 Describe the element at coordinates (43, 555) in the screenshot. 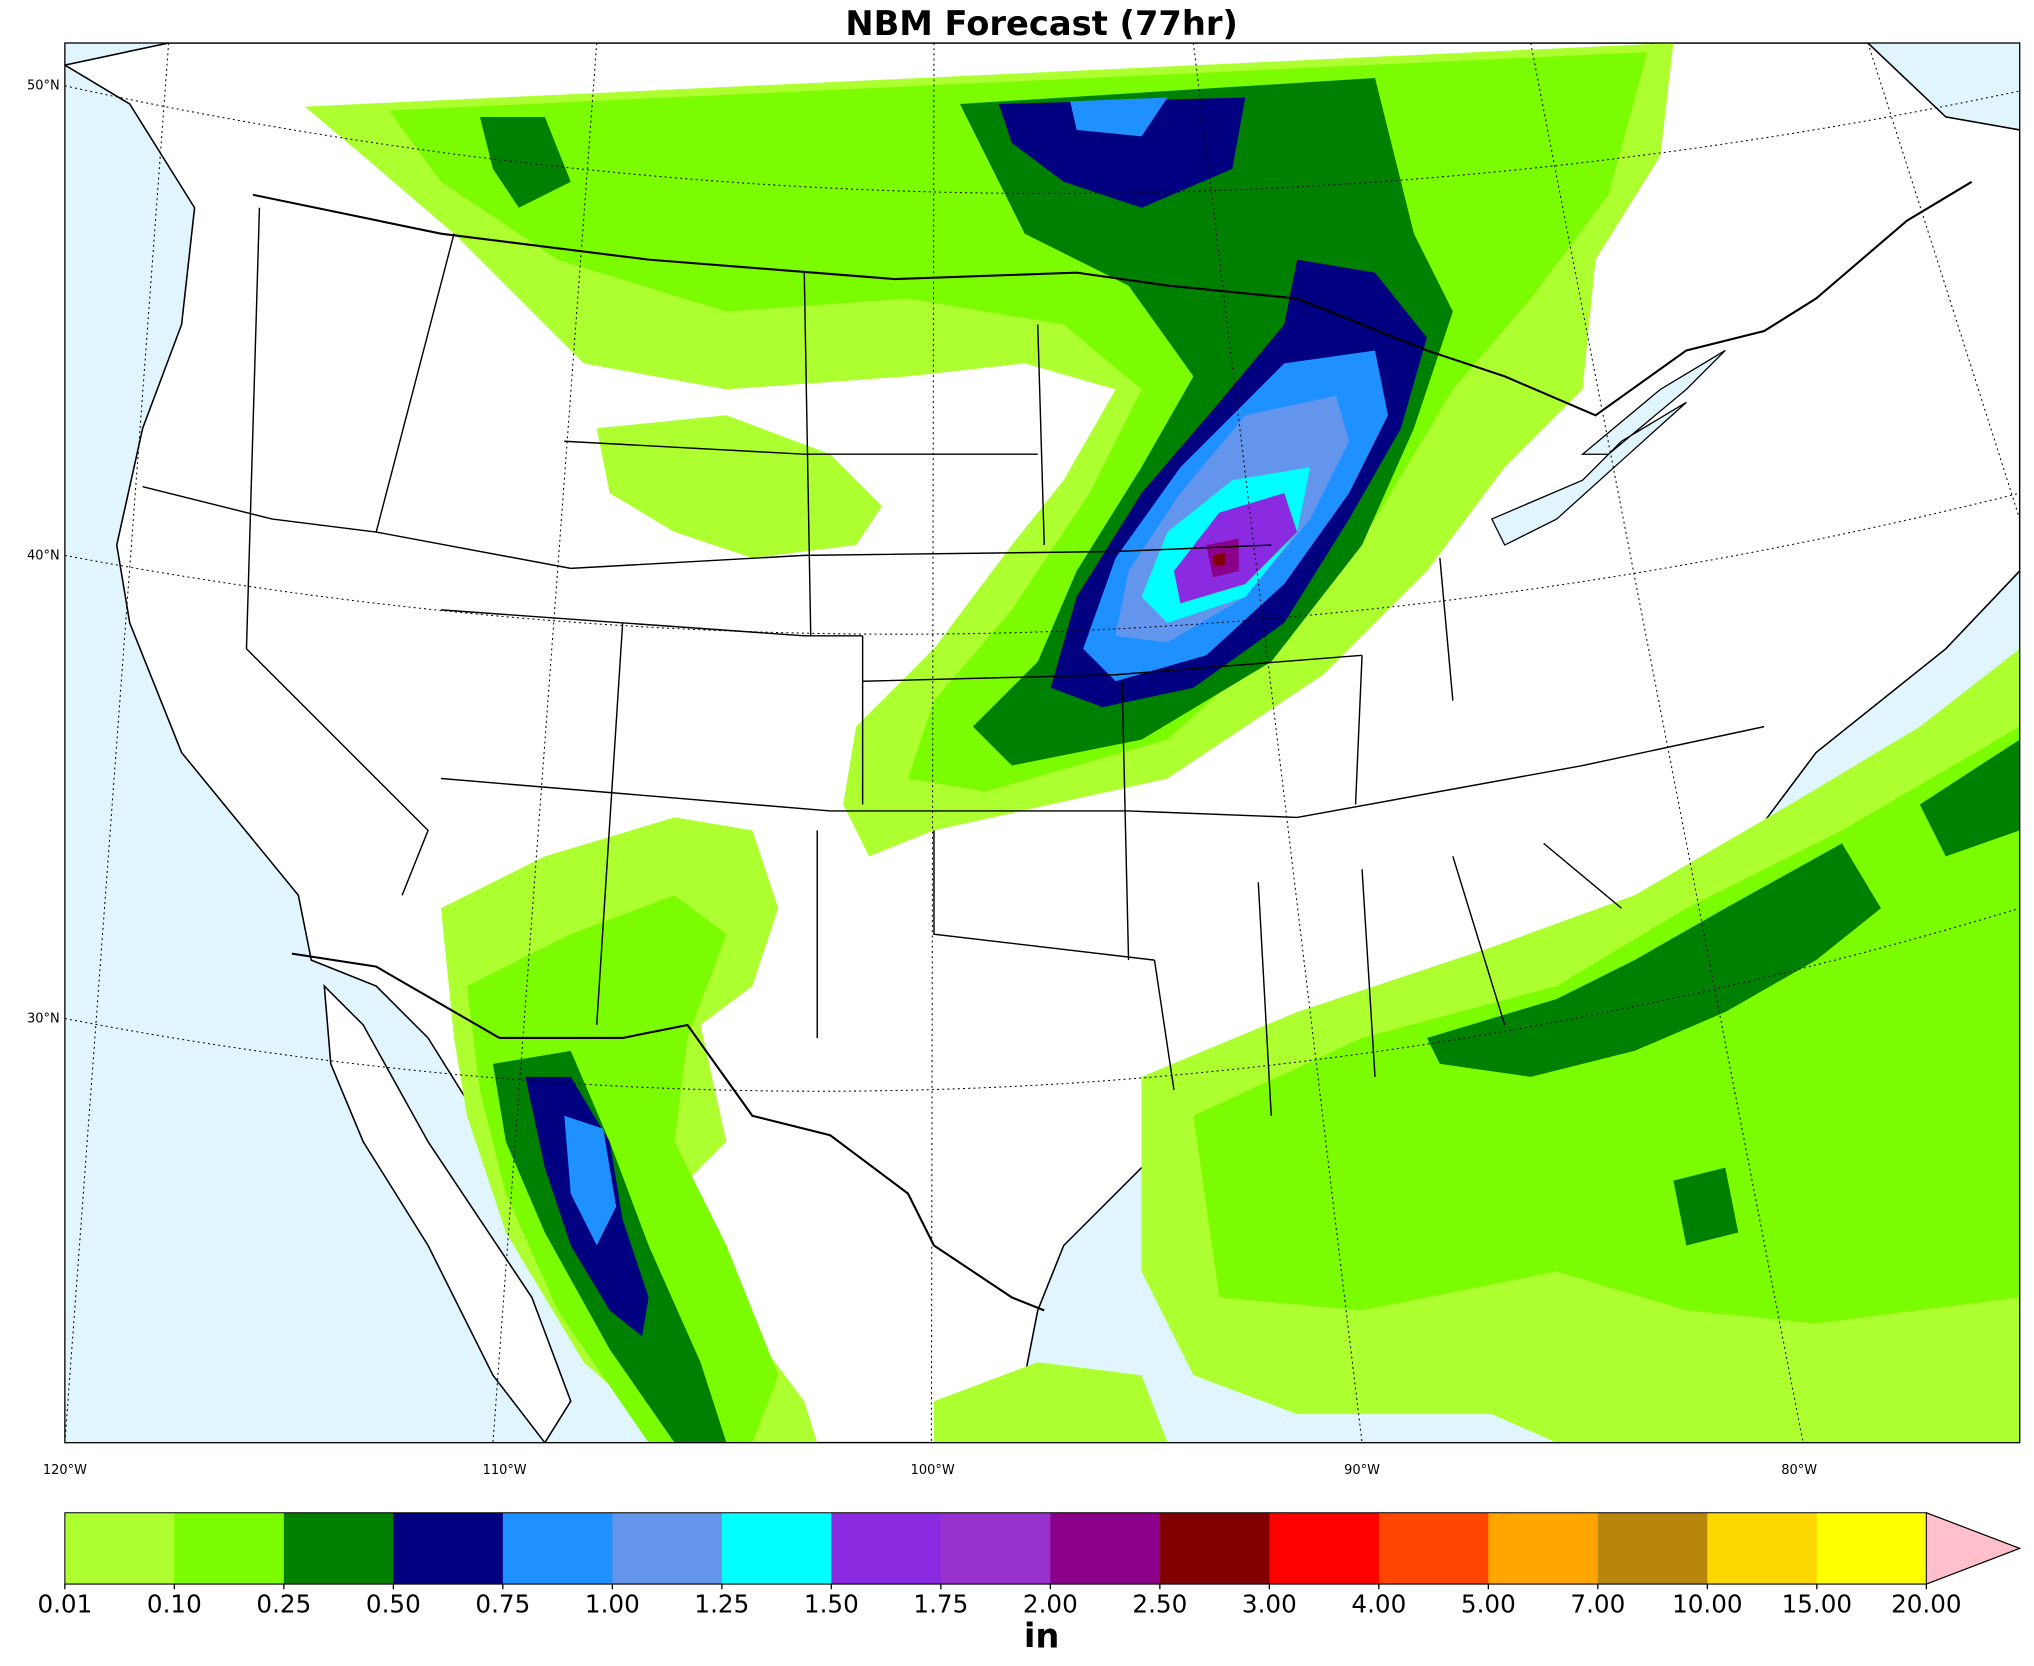

I see `lat-label: 40°N` at that location.